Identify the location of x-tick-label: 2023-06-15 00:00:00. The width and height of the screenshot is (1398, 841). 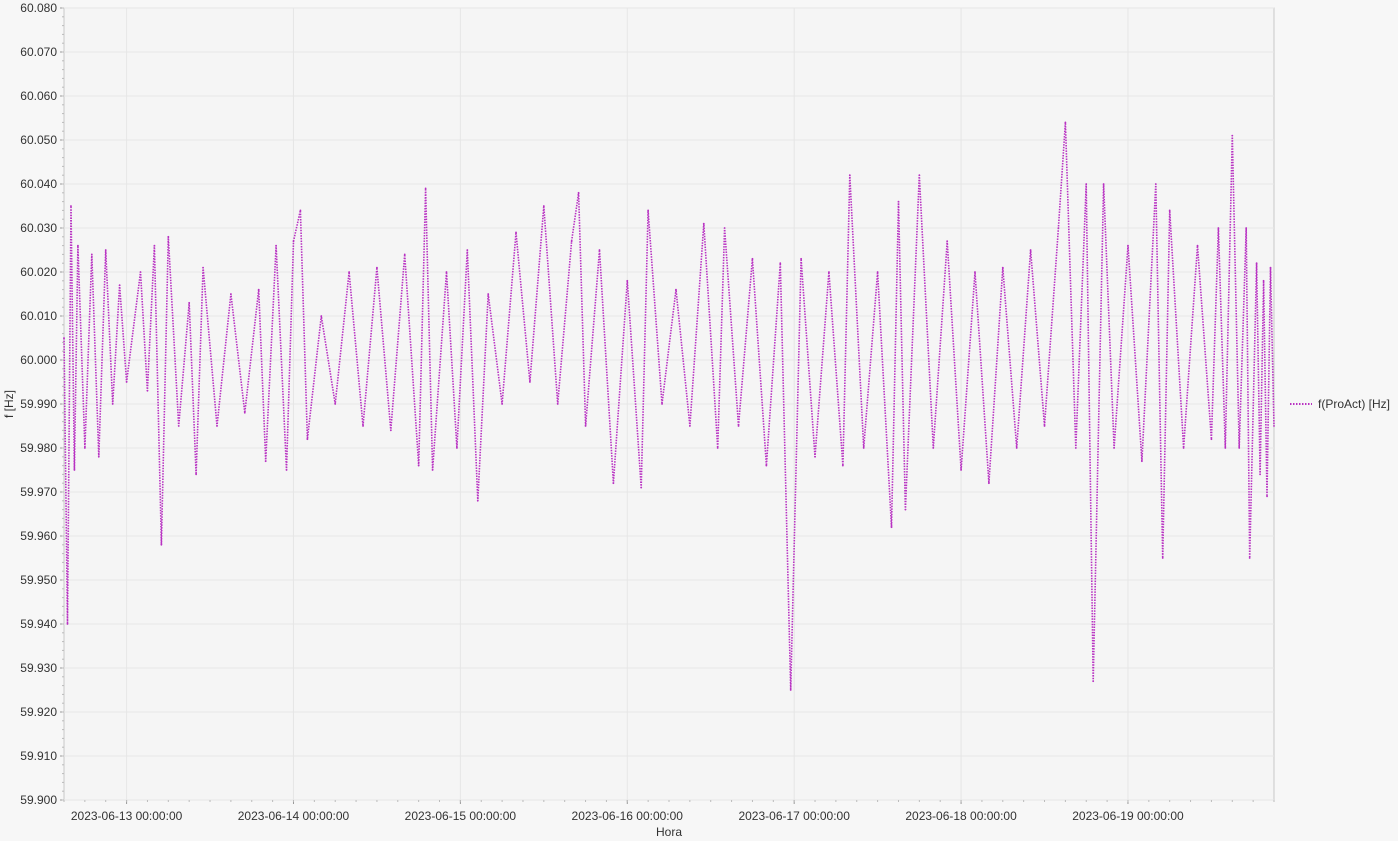
(461, 816).